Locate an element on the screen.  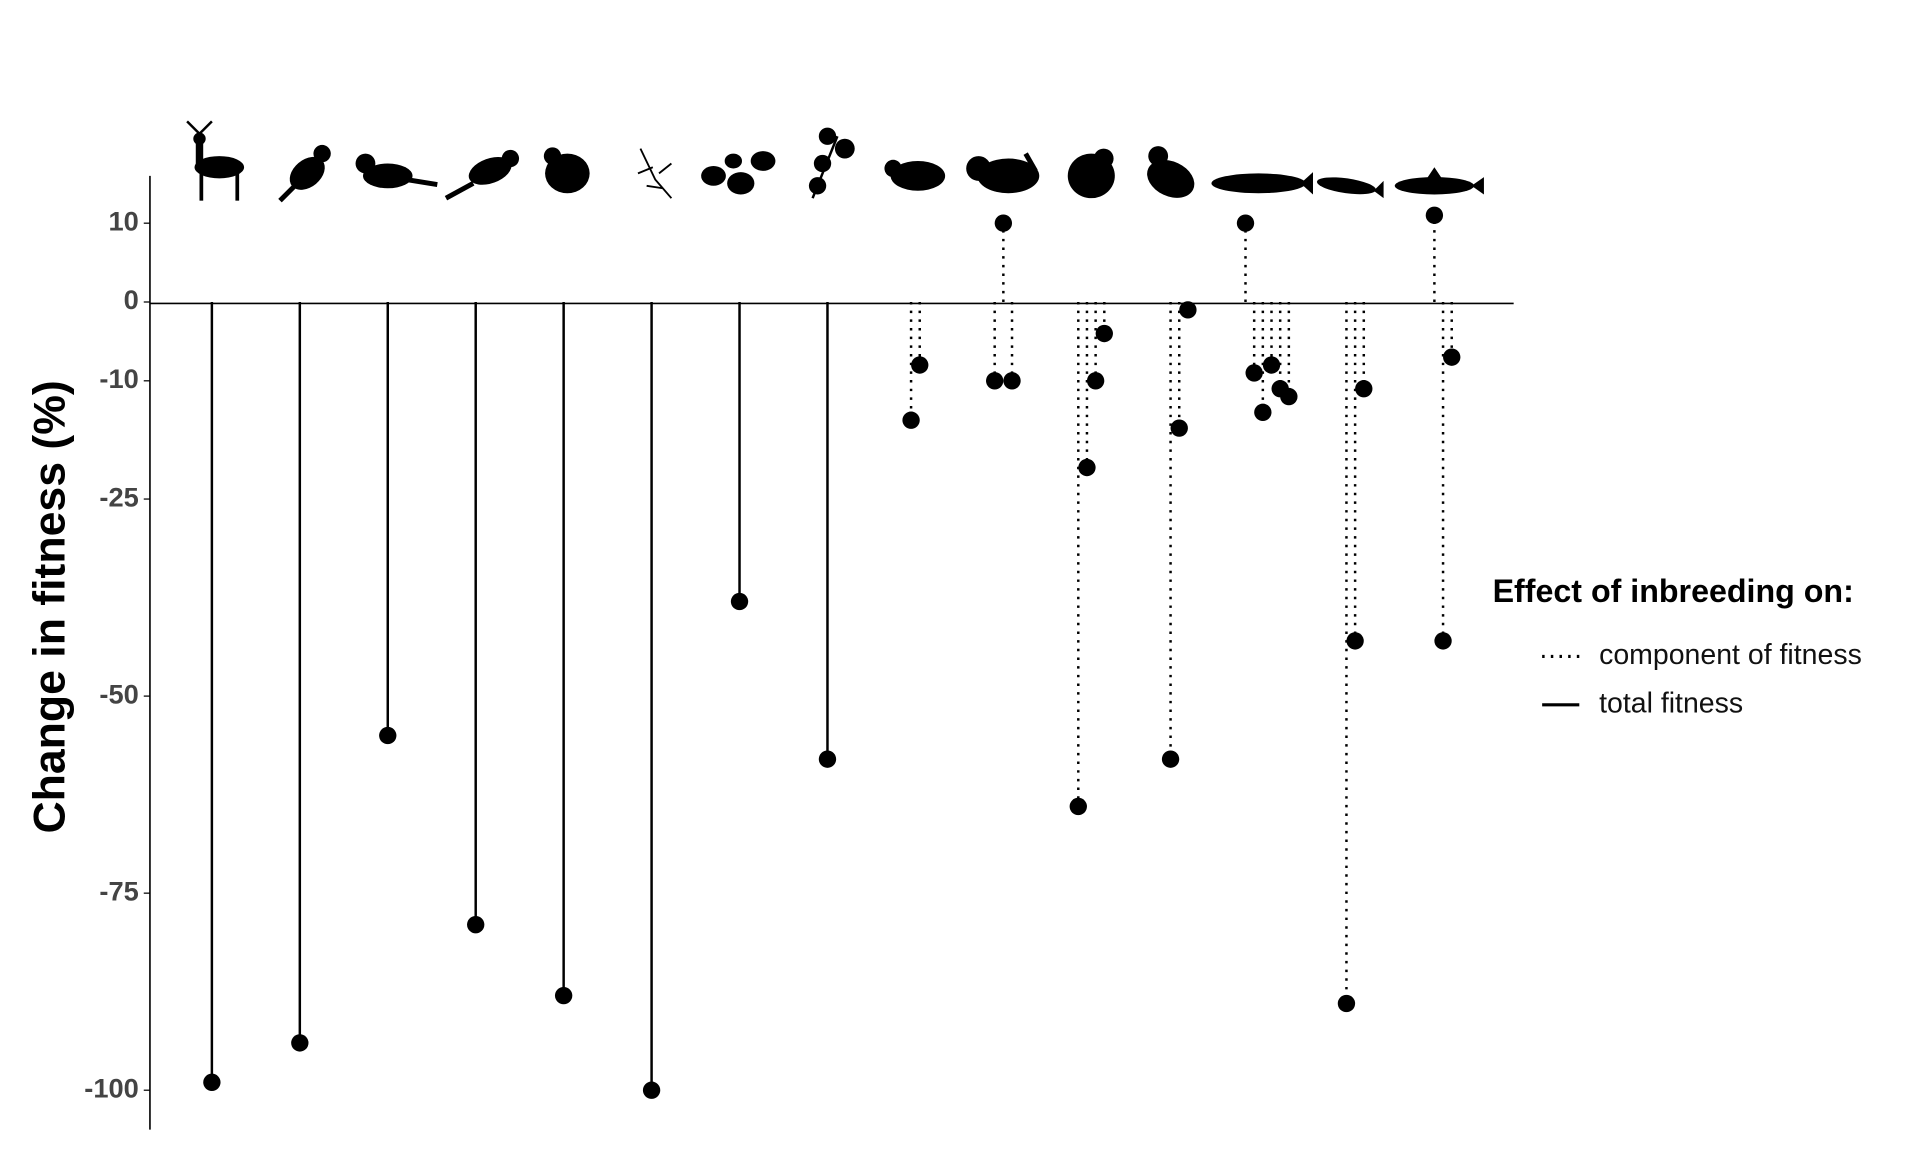
y-tick-label: -25 is located at coordinates (118, 496).